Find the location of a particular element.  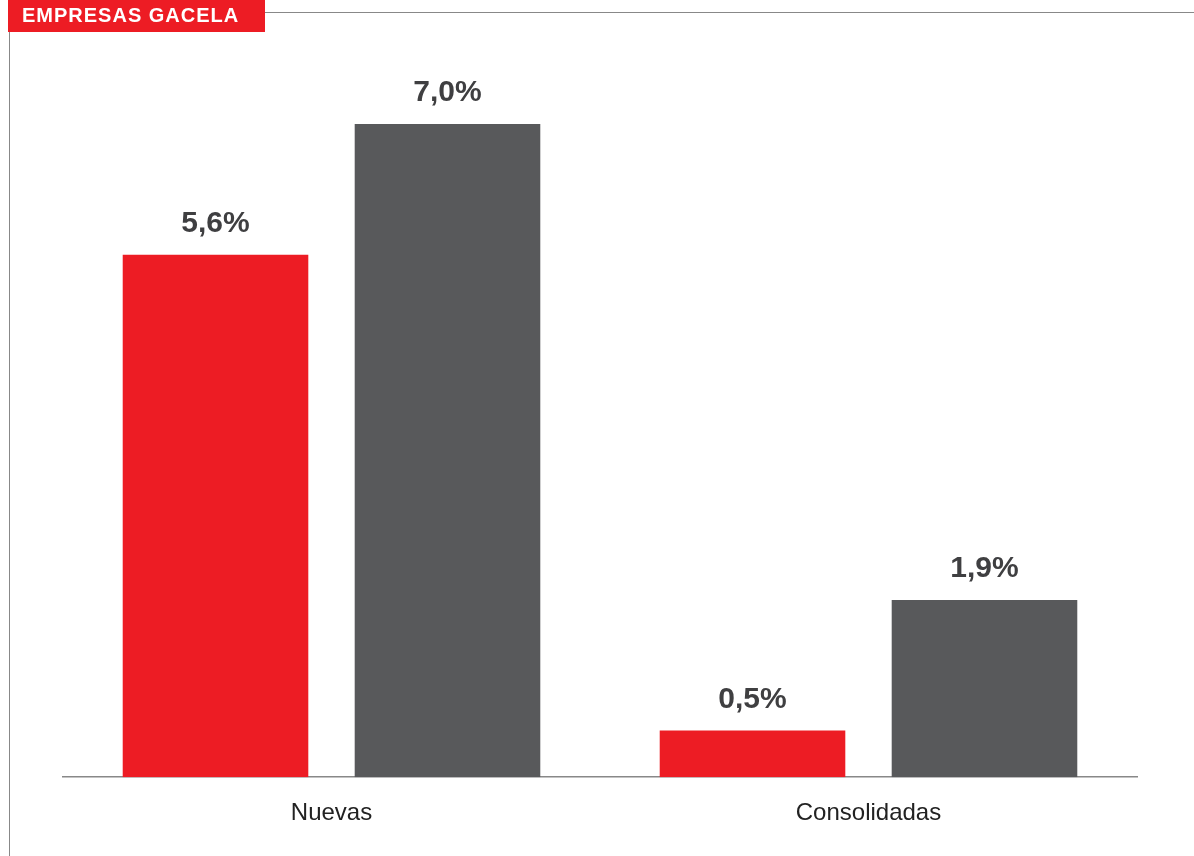

data-label: 5,6% is located at coordinates (215, 221).